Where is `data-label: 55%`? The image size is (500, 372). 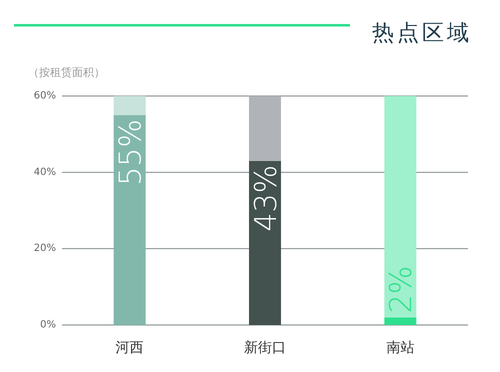
data-label: 55% is located at coordinates (130, 152).